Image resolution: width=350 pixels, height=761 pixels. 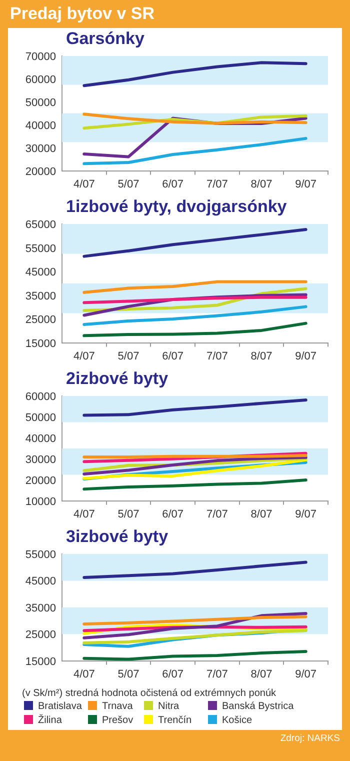 What do you see at coordinates (175, 720) in the screenshot?
I see `legend-label: Trenčín` at bounding box center [175, 720].